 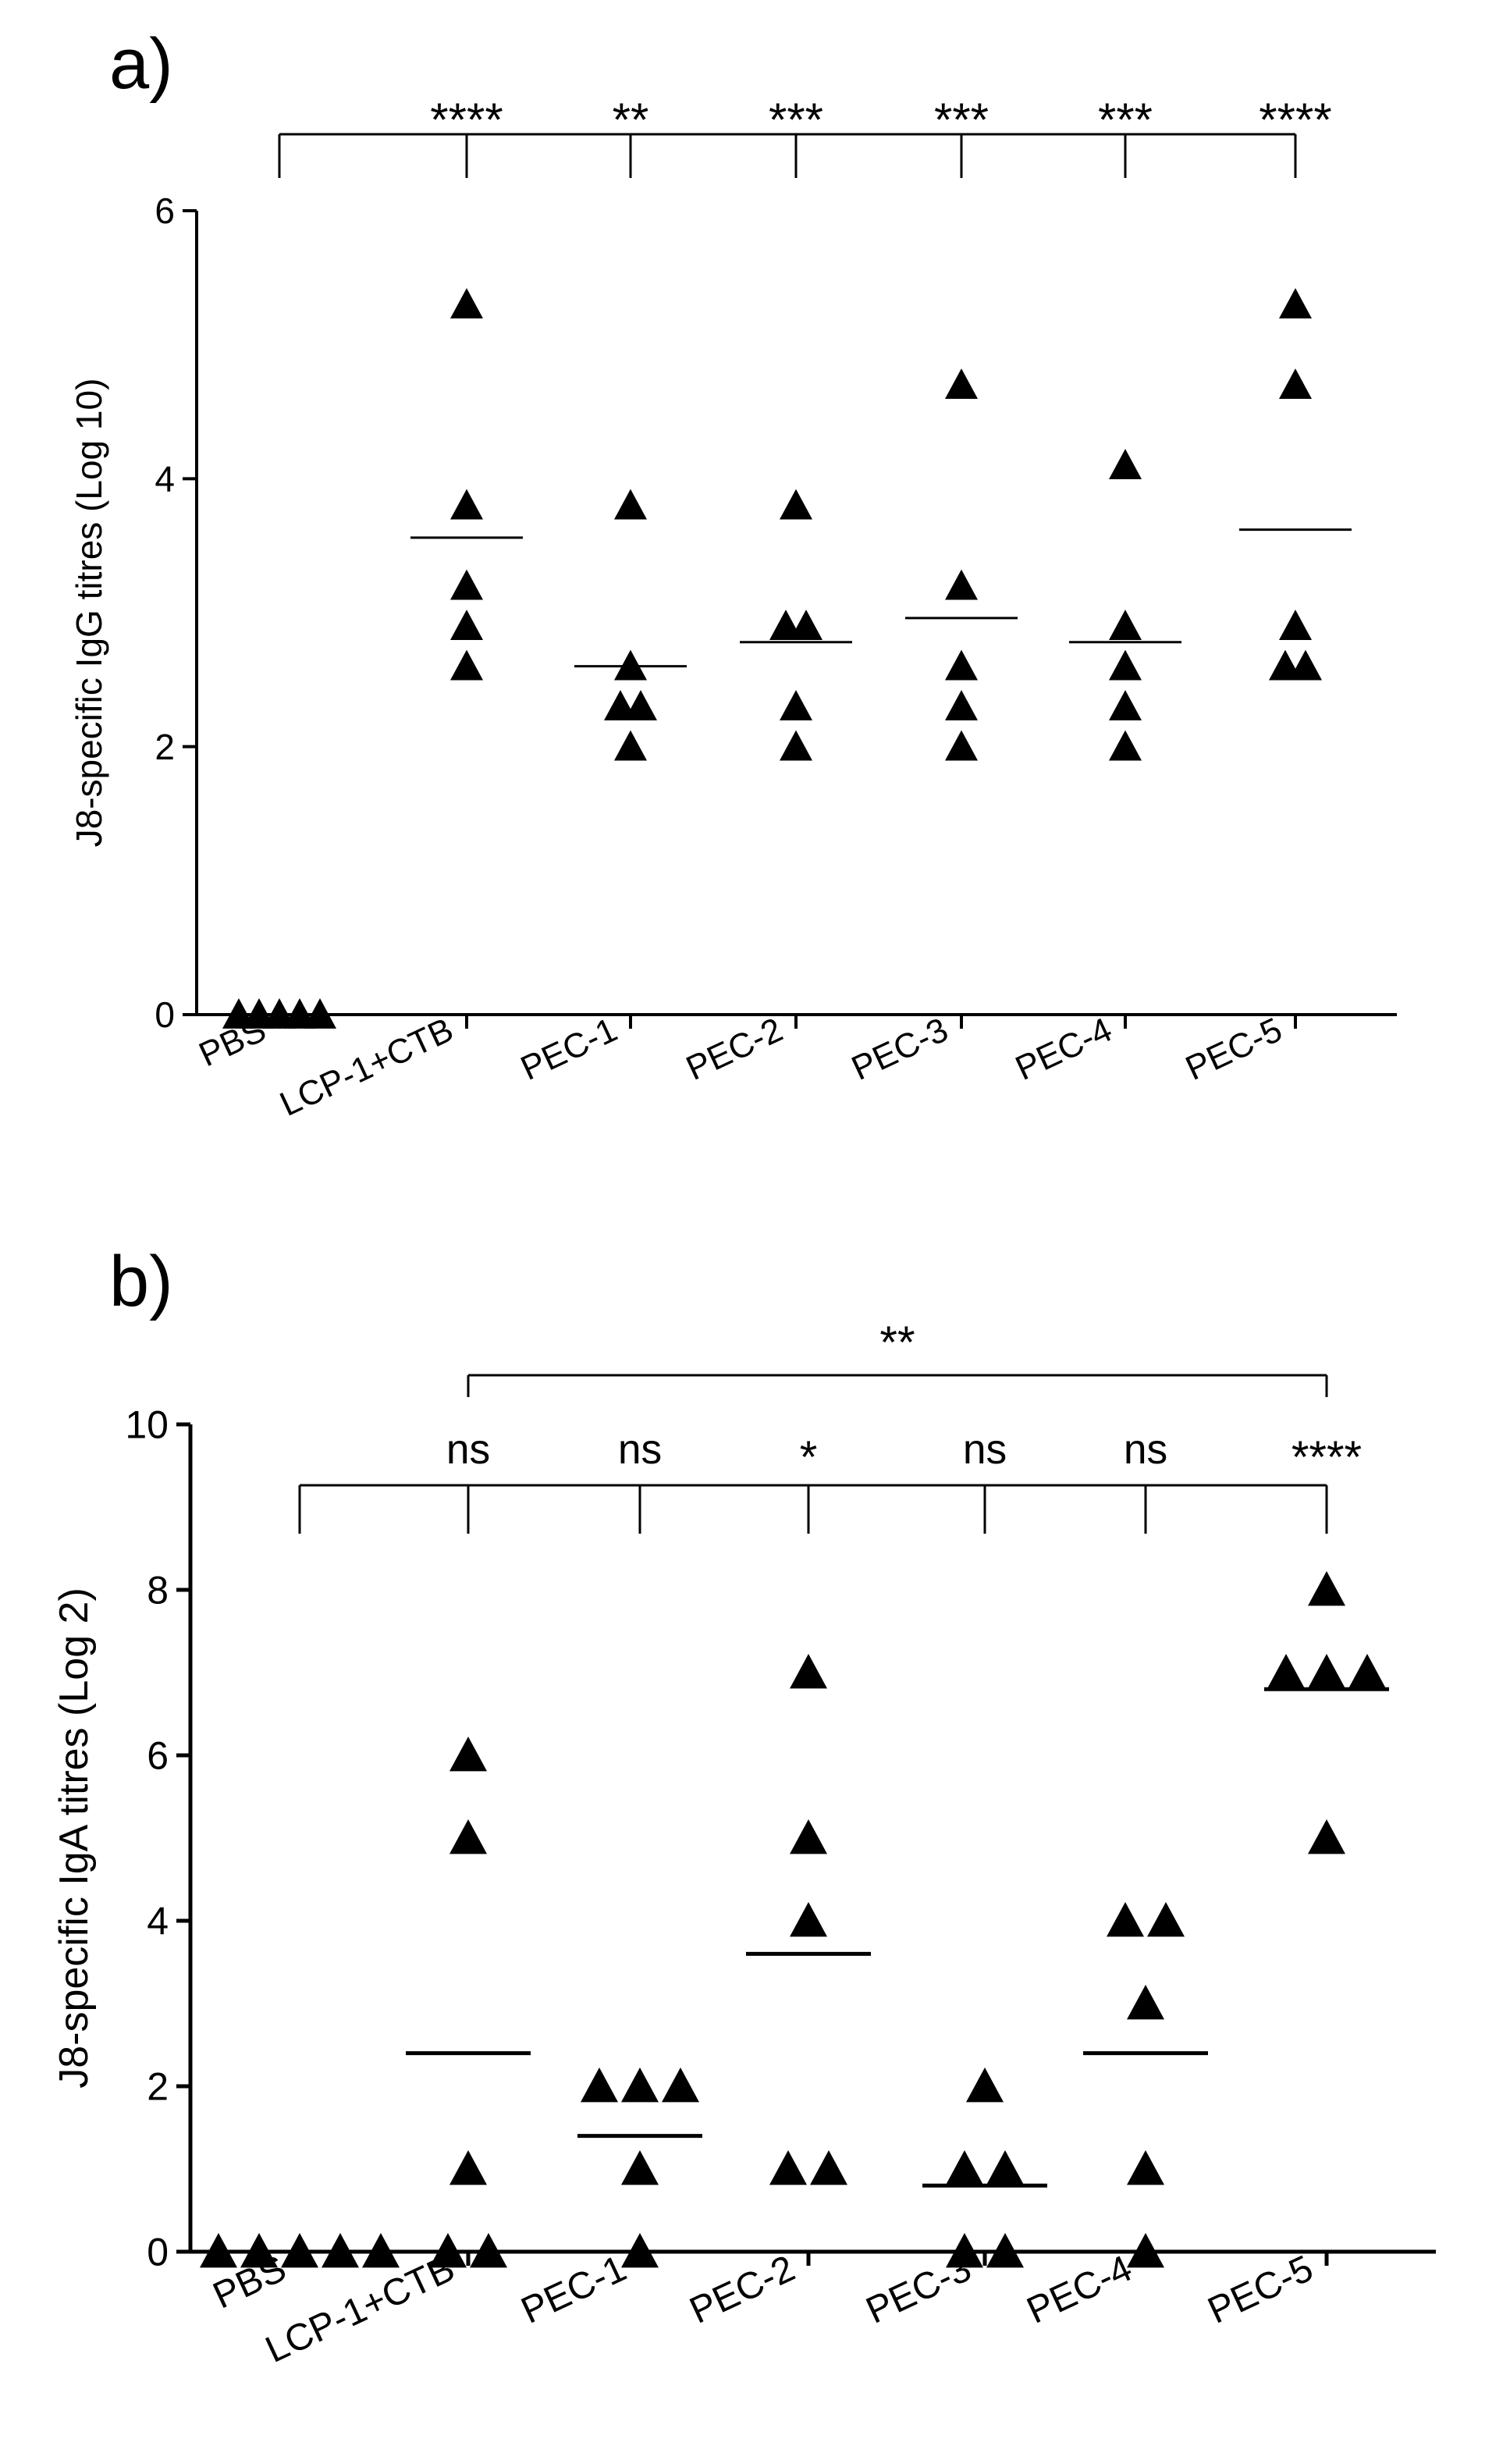 I want to click on significance-label-pec-2: *, so click(x=809, y=1457).